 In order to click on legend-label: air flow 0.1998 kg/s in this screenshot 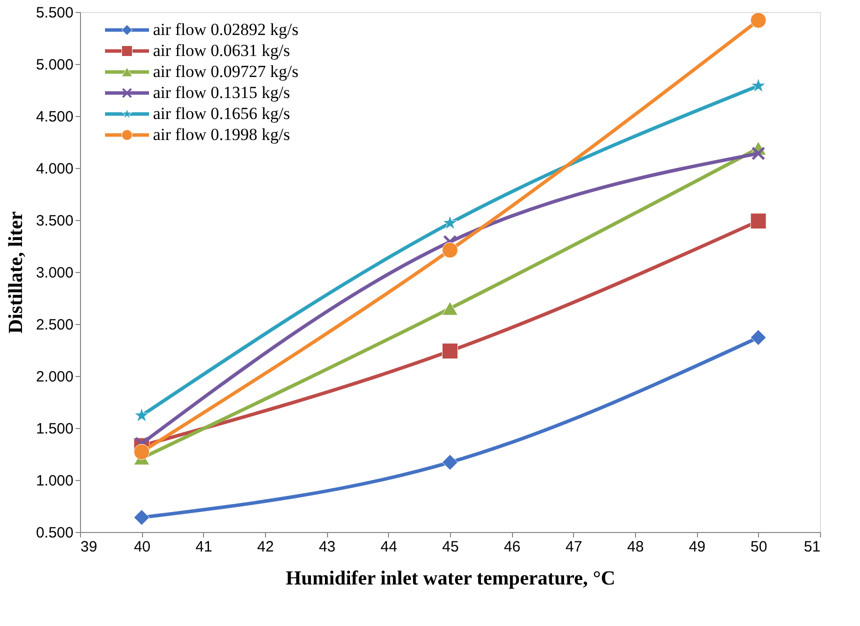, I will do `click(221, 134)`.